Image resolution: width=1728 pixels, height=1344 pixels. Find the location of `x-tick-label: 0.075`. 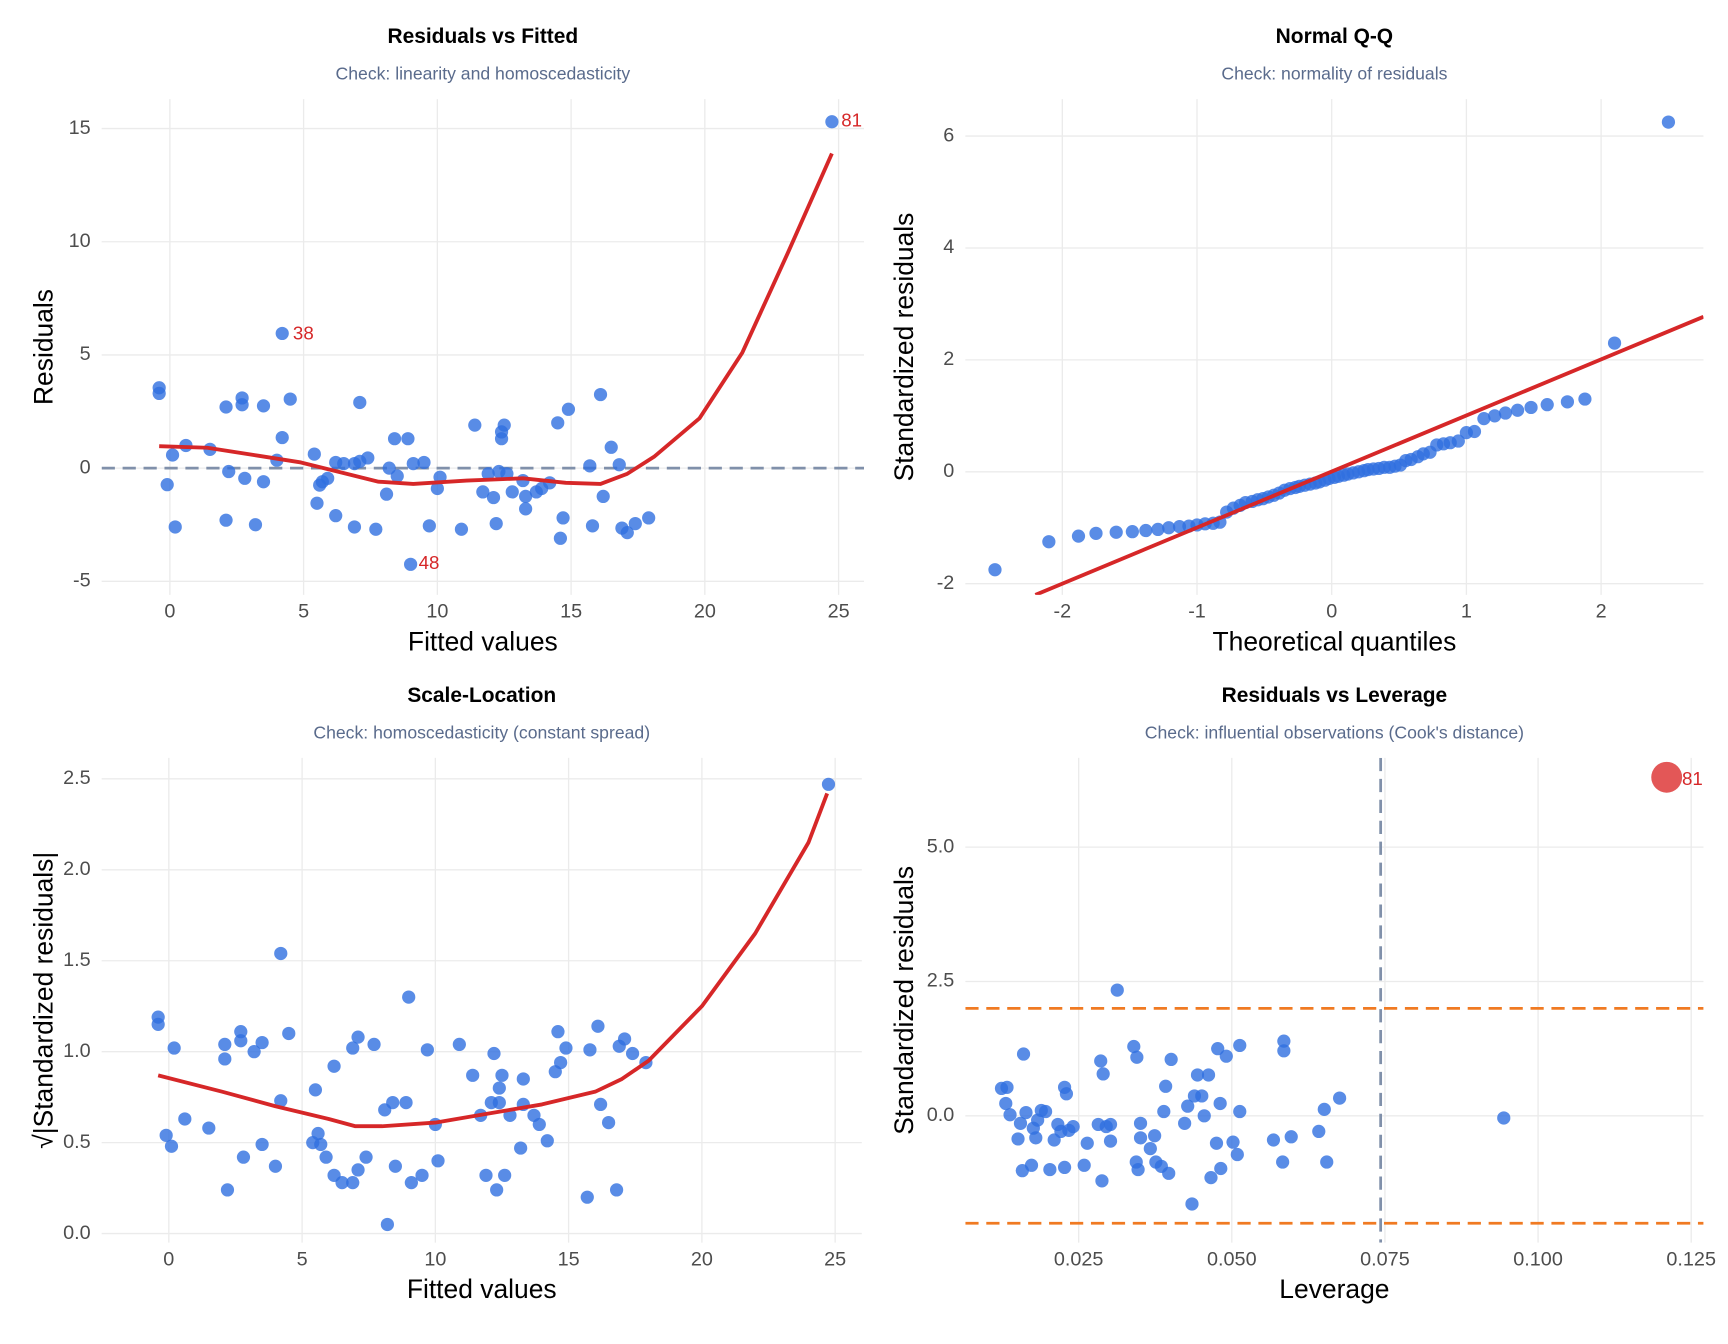

x-tick-label: 0.075 is located at coordinates (1385, 1260).